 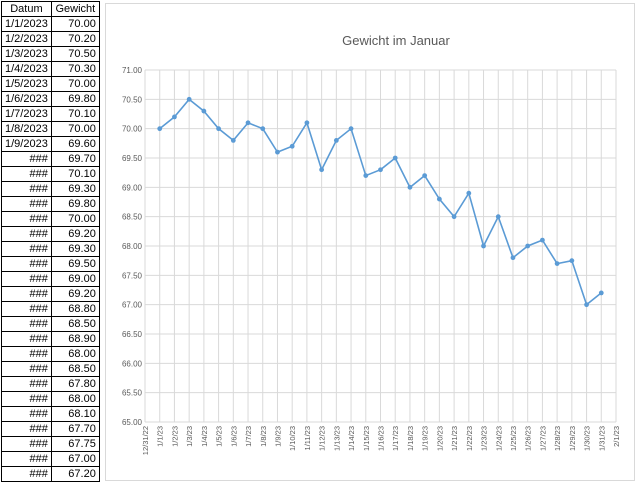 I want to click on cell-gewicht: 69.50, so click(x=75, y=264).